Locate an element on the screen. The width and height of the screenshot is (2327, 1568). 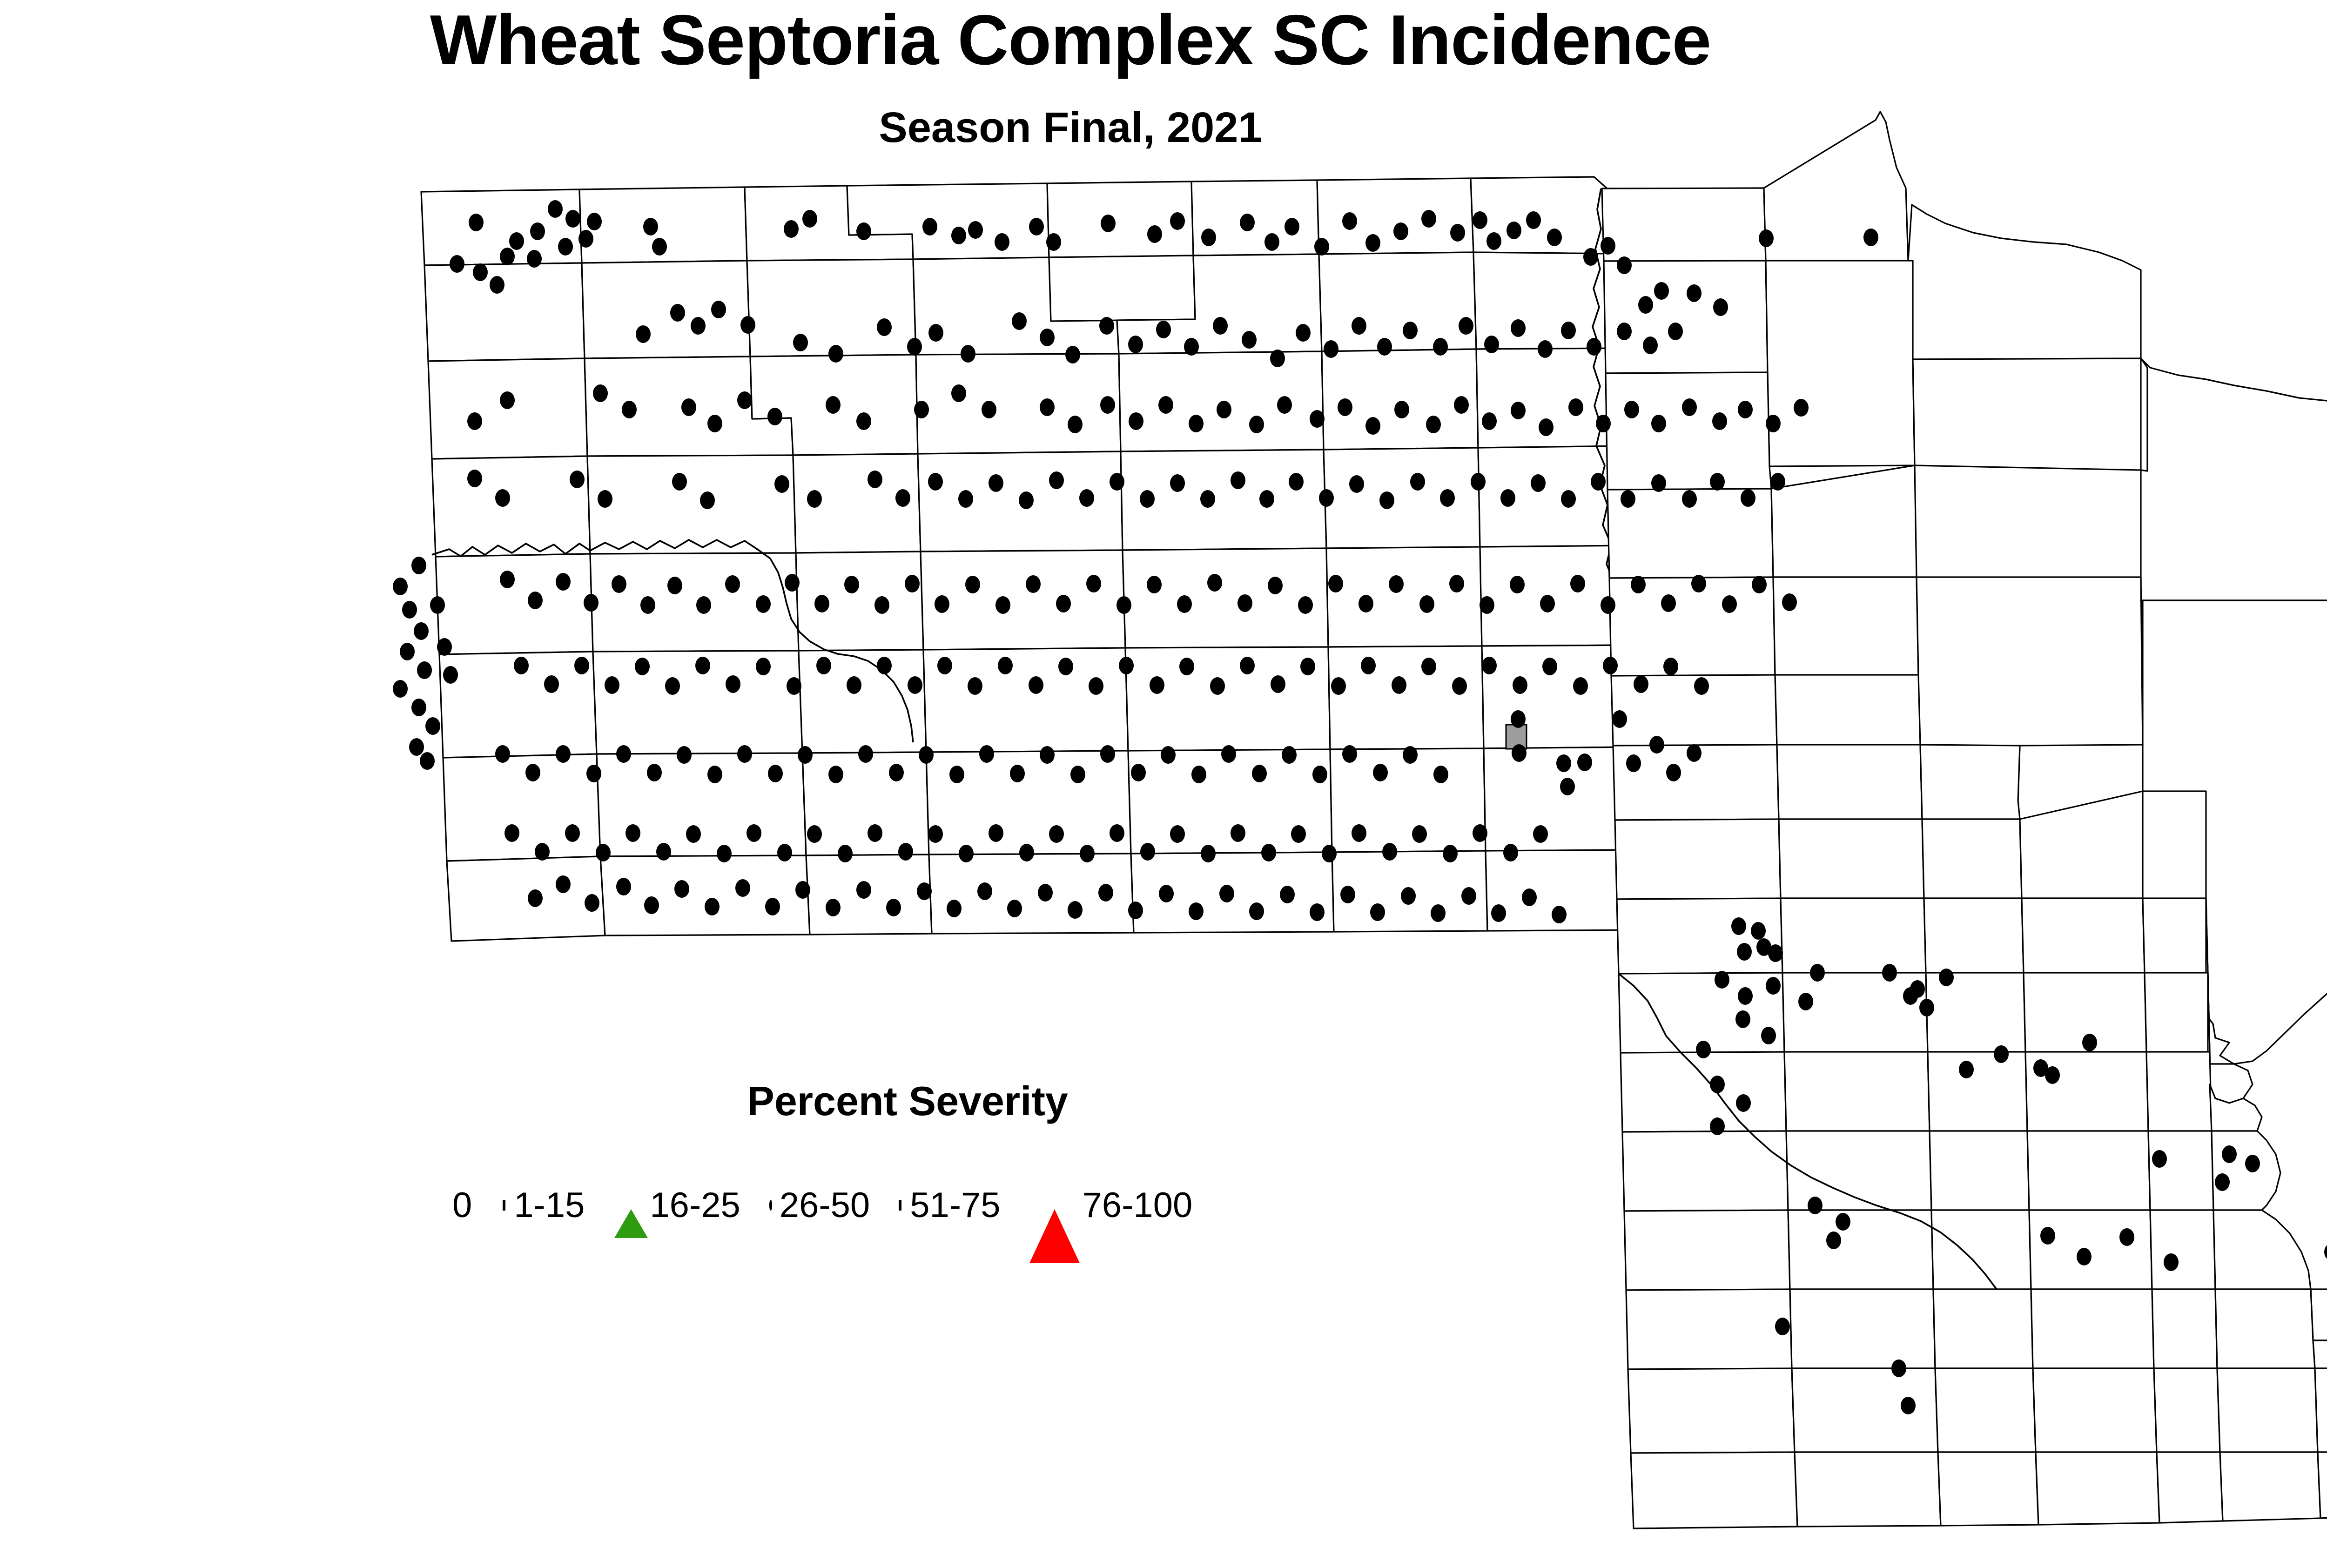
legend-item-3: 26-50 is located at coordinates (819, 1205).